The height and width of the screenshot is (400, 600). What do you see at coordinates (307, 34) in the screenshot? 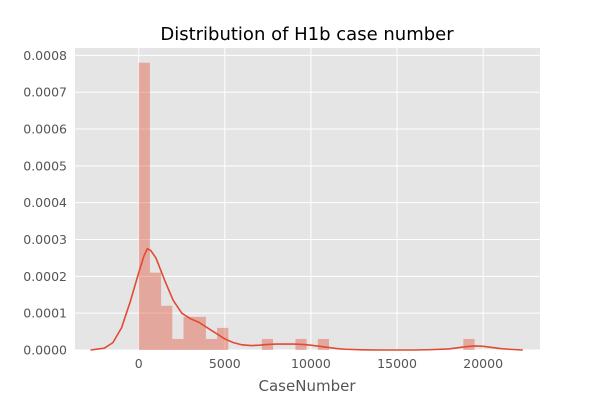
I see `chart-title: Distribution of H1b case number` at bounding box center [307, 34].